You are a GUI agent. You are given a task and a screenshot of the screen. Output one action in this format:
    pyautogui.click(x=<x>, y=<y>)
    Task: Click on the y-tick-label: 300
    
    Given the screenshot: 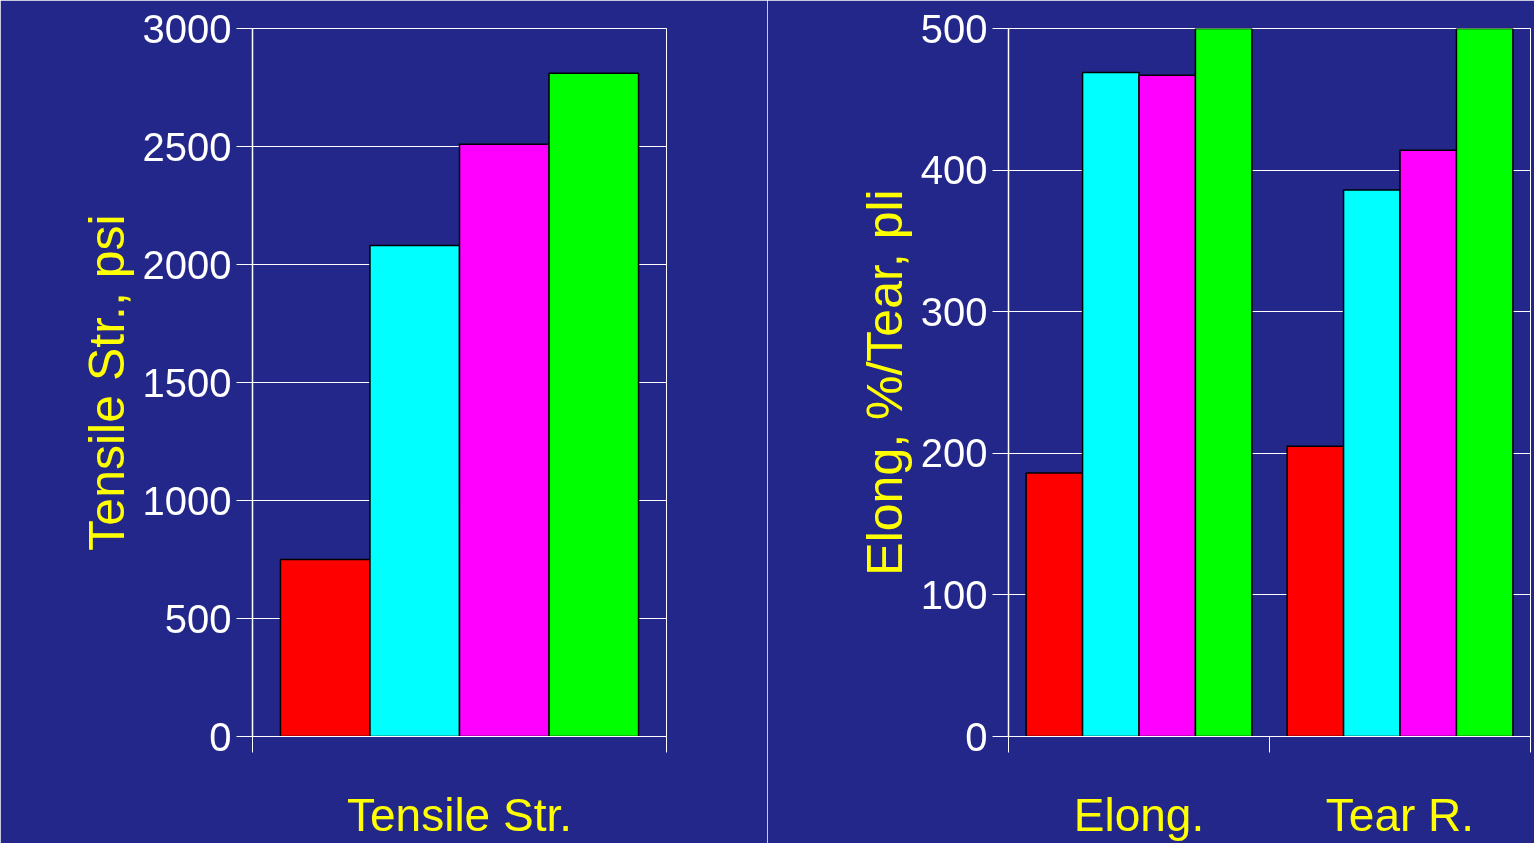 What is the action you would take?
    pyautogui.click(x=954, y=311)
    